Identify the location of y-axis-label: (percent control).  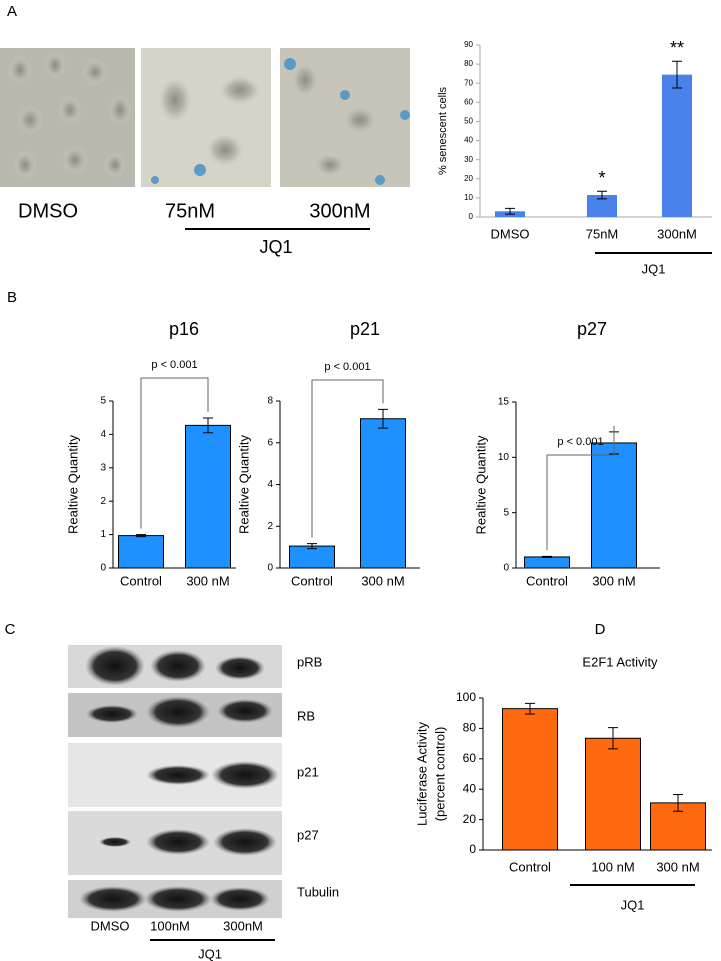
(439, 774).